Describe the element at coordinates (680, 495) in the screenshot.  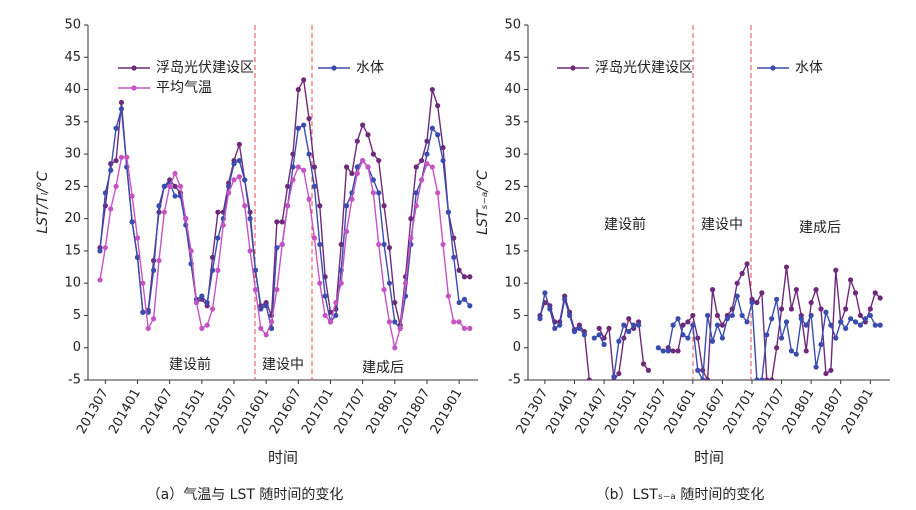
I see `caption: （b）LSTₛ₋ₐ 随时间的变化` at that location.